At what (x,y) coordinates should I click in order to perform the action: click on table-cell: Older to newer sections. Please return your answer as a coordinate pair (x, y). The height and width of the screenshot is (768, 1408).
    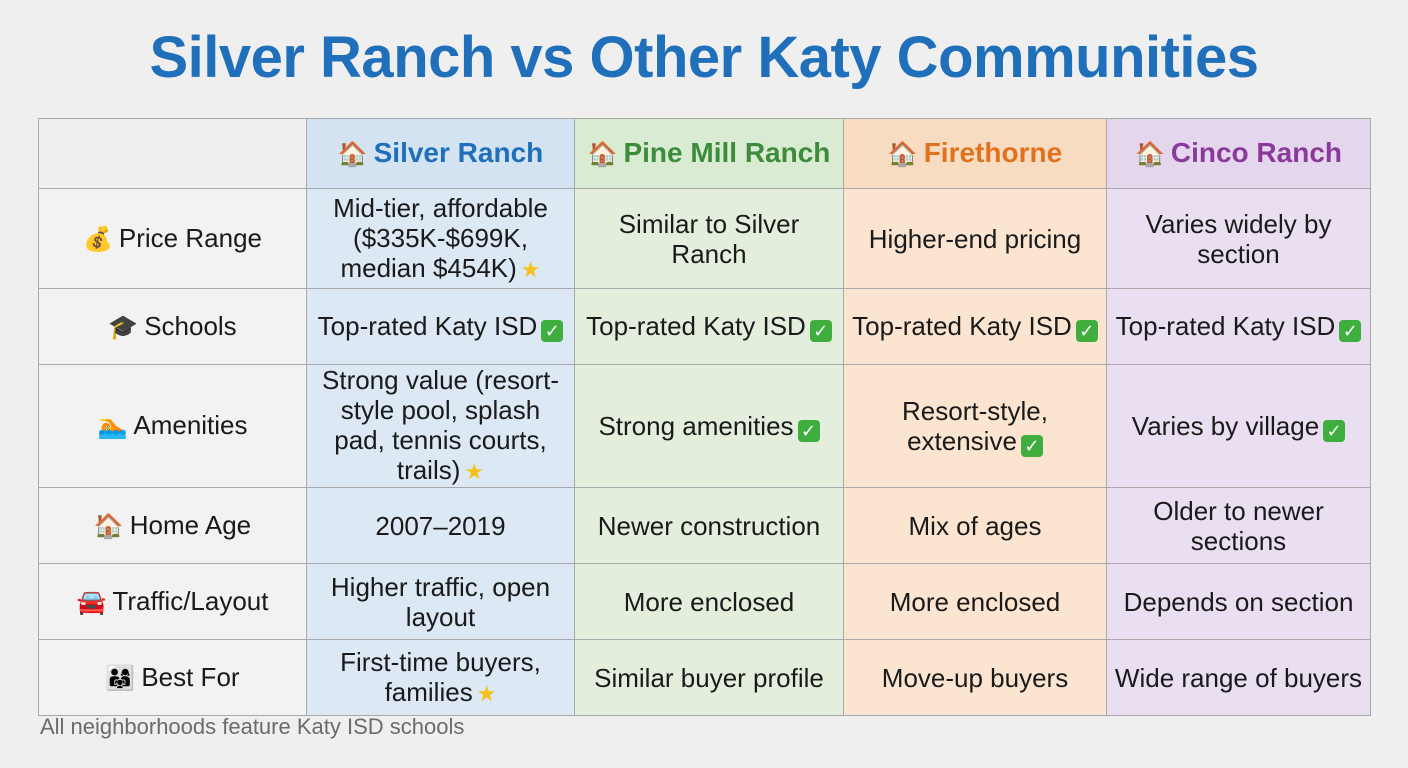
    Looking at the image, I should click on (1238, 525).